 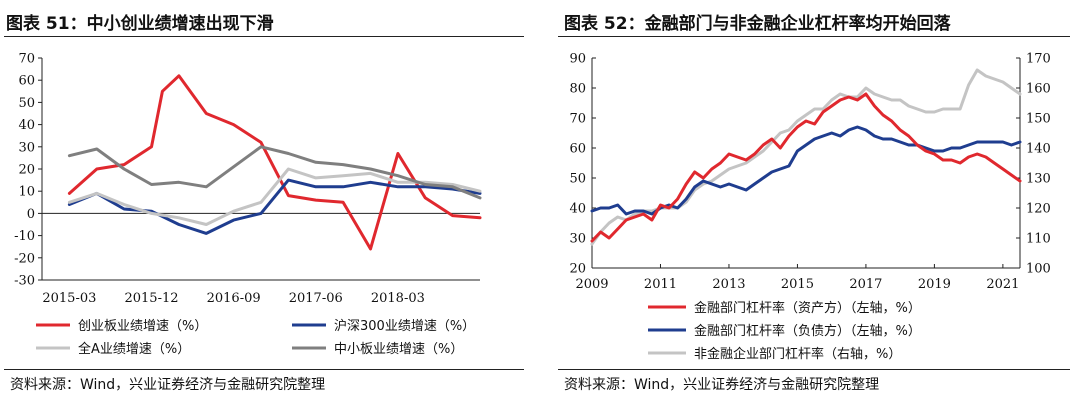 I want to click on right-right-y-tick-label: 110, so click(x=1038, y=239).